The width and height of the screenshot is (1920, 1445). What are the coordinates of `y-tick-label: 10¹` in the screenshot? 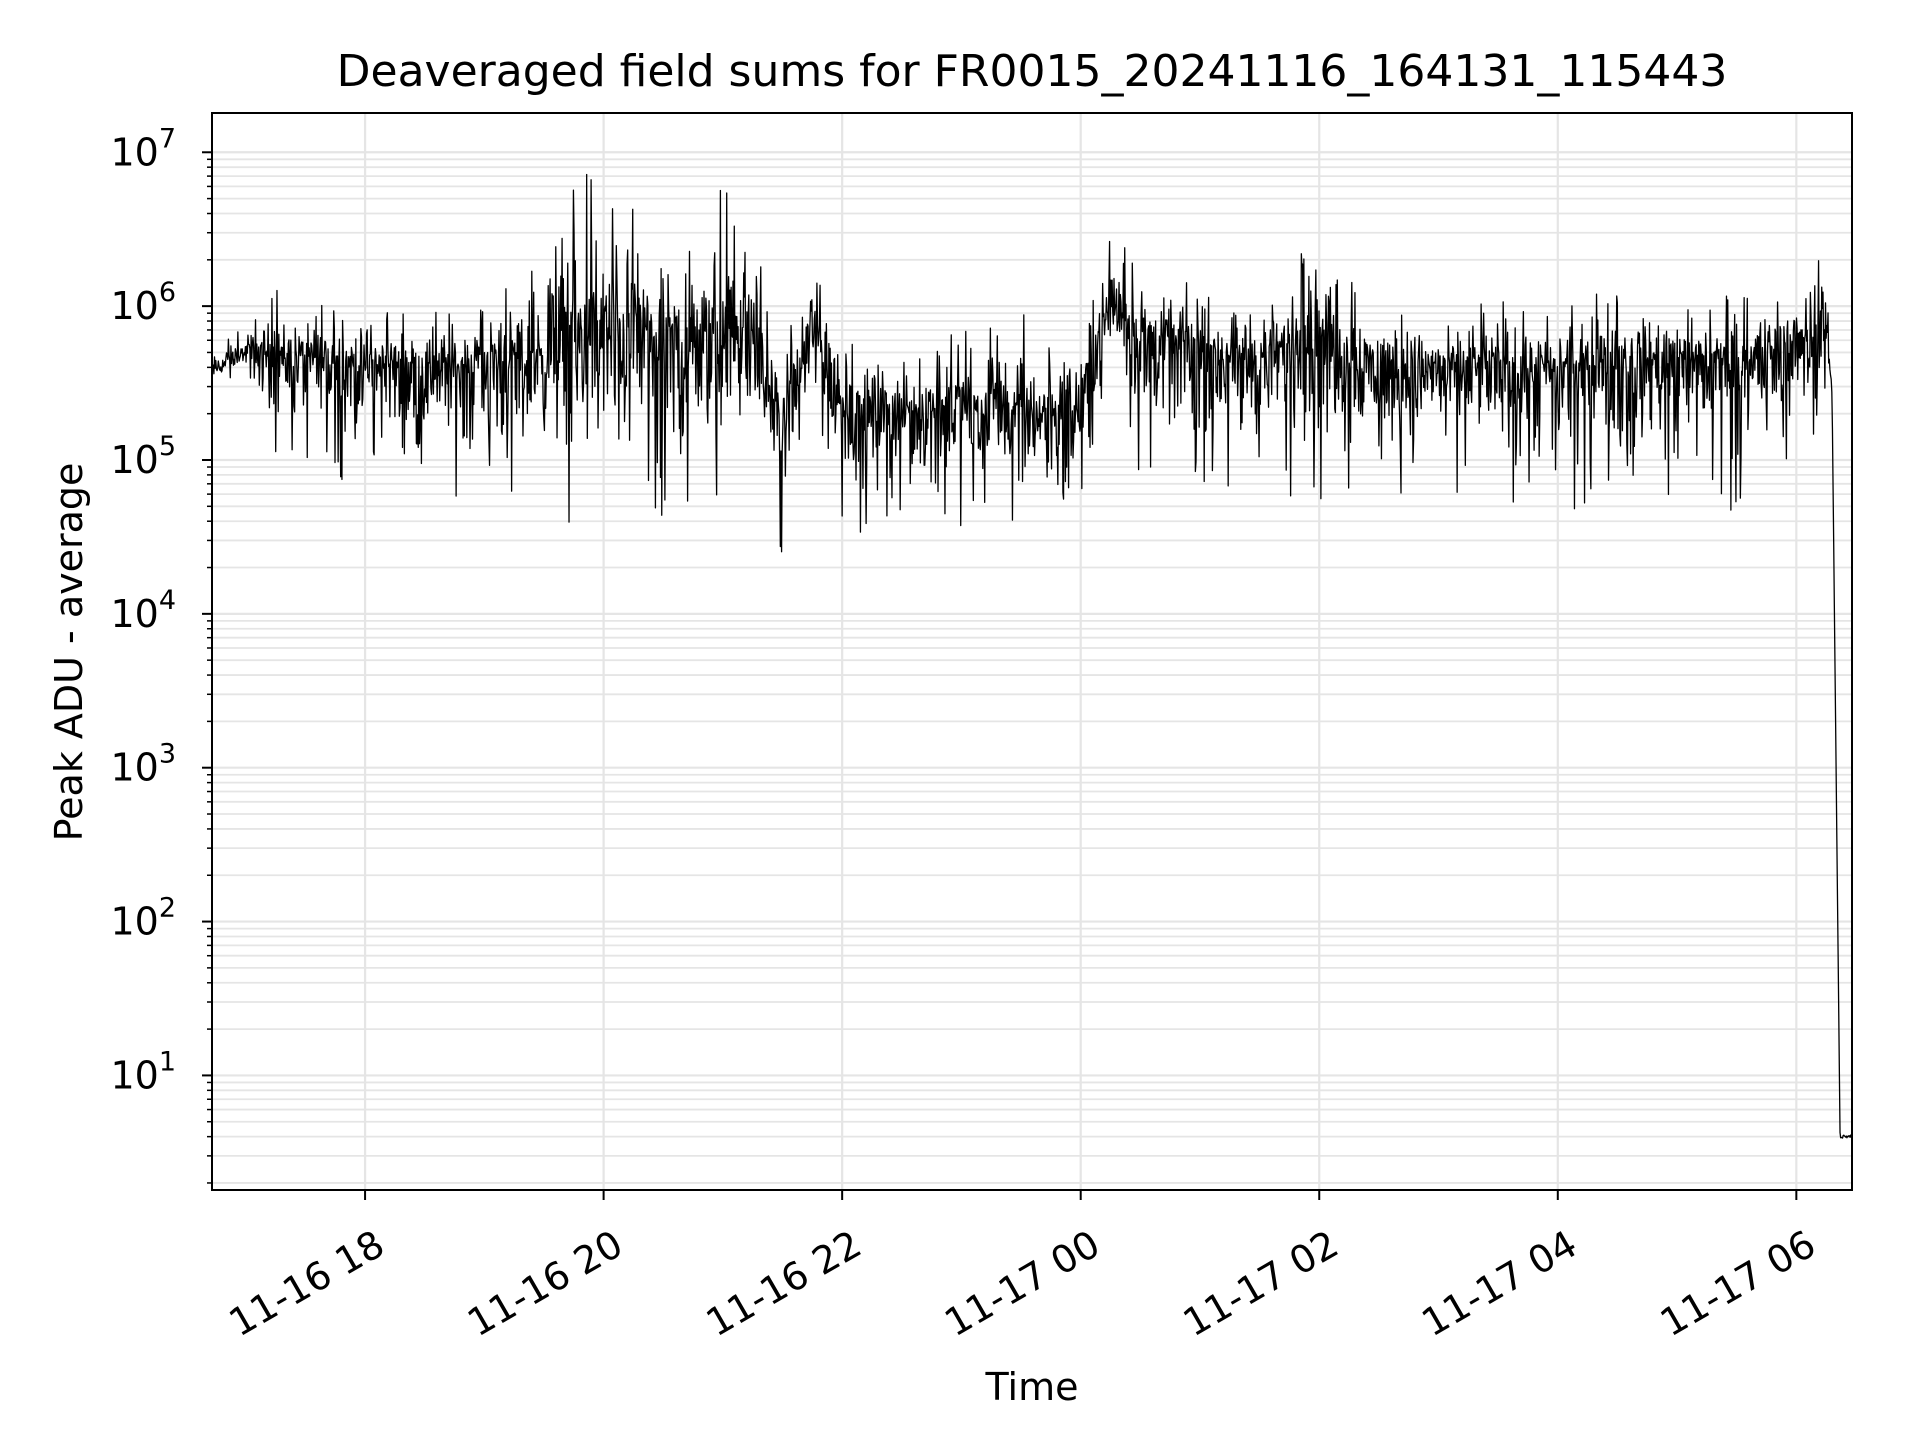 It's located at (143, 1071).